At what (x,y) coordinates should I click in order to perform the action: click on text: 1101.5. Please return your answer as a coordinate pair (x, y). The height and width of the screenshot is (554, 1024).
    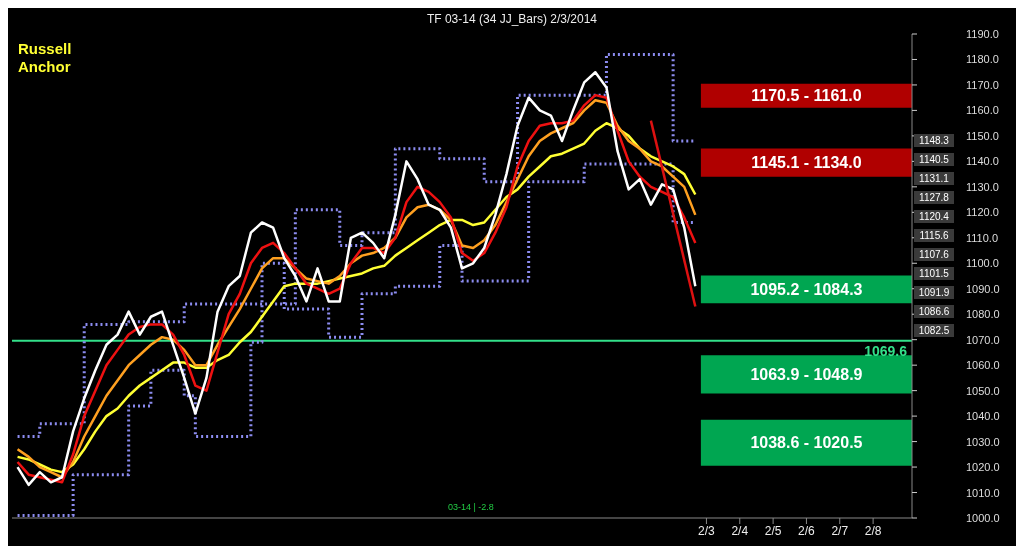
    Looking at the image, I should click on (934, 274).